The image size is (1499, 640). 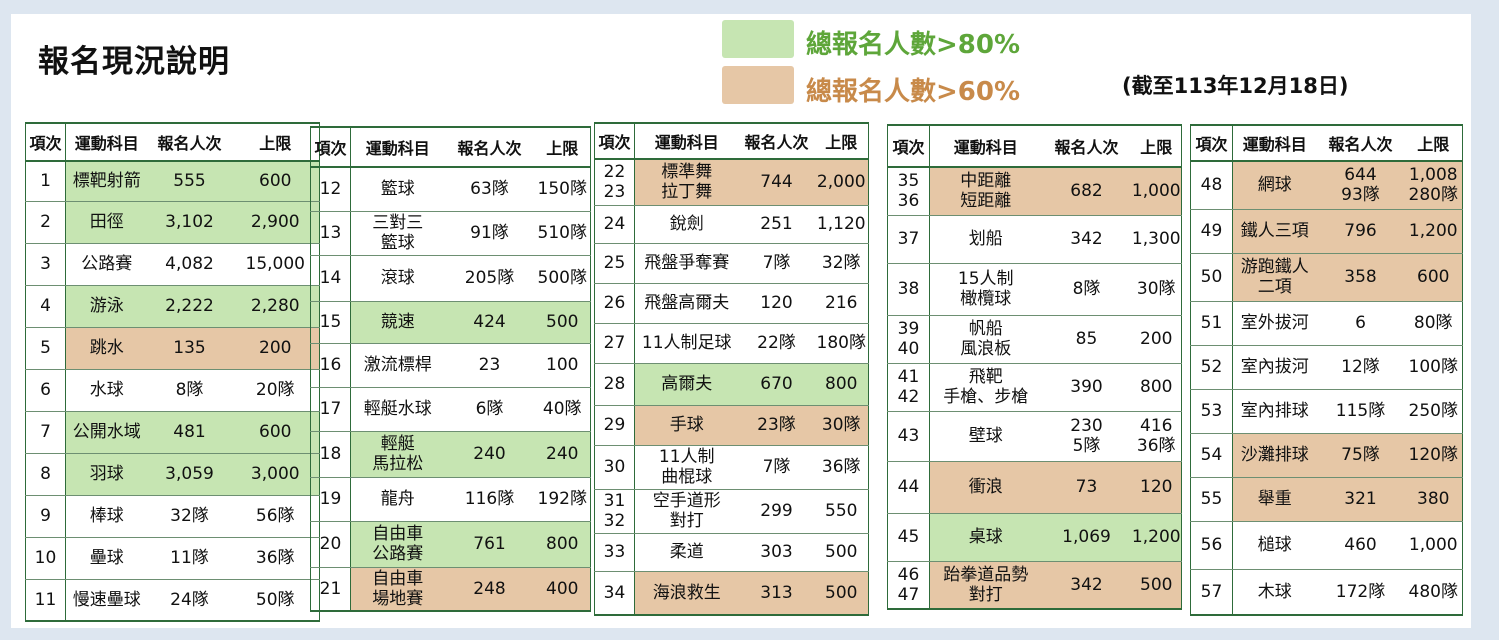 What do you see at coordinates (614, 425) in the screenshot?
I see `cell-no: 29` at bounding box center [614, 425].